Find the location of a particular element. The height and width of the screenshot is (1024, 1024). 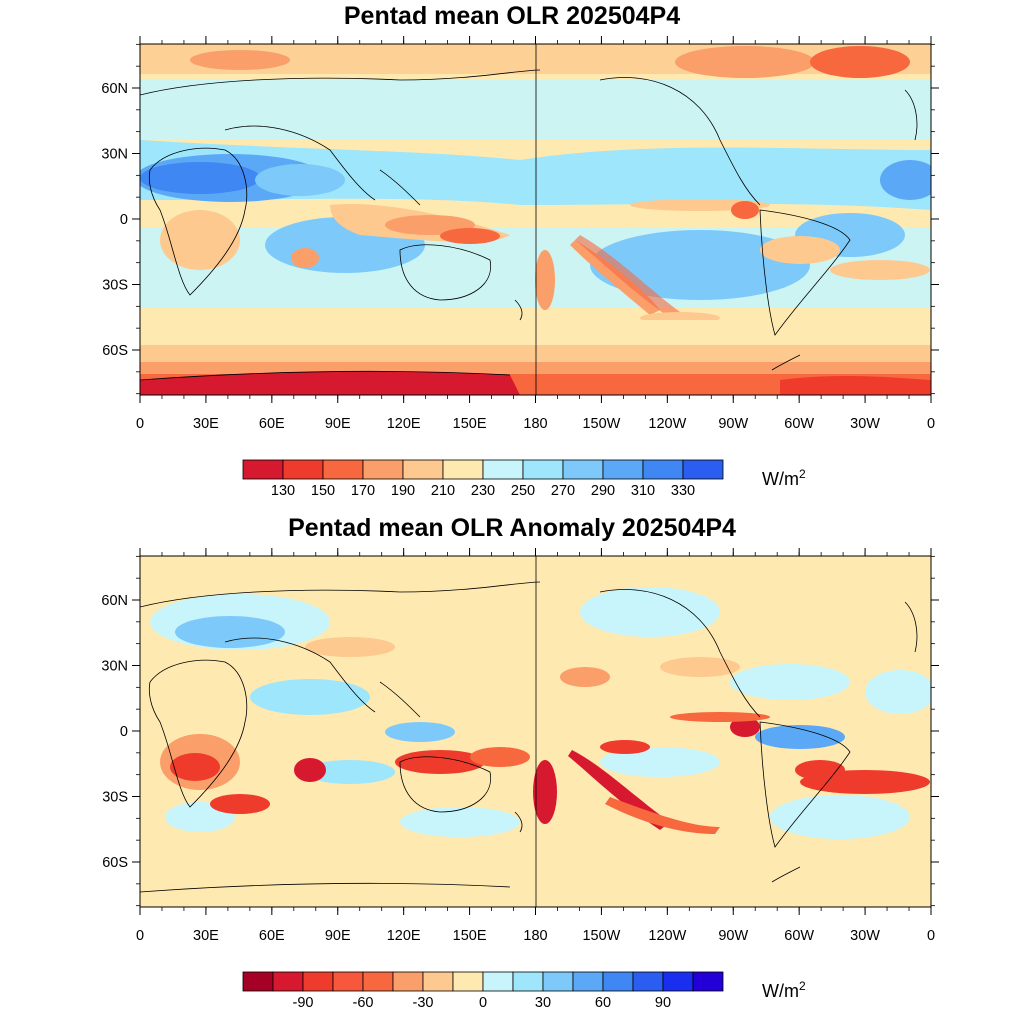

colorbar-tick-label: 170 is located at coordinates (363, 491).